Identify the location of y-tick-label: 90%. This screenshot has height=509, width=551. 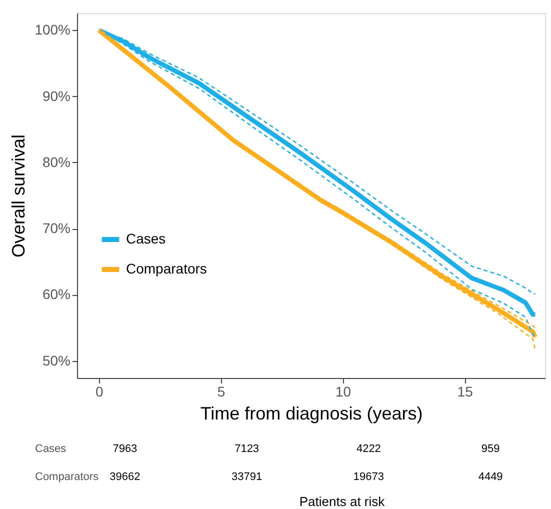
(56, 96).